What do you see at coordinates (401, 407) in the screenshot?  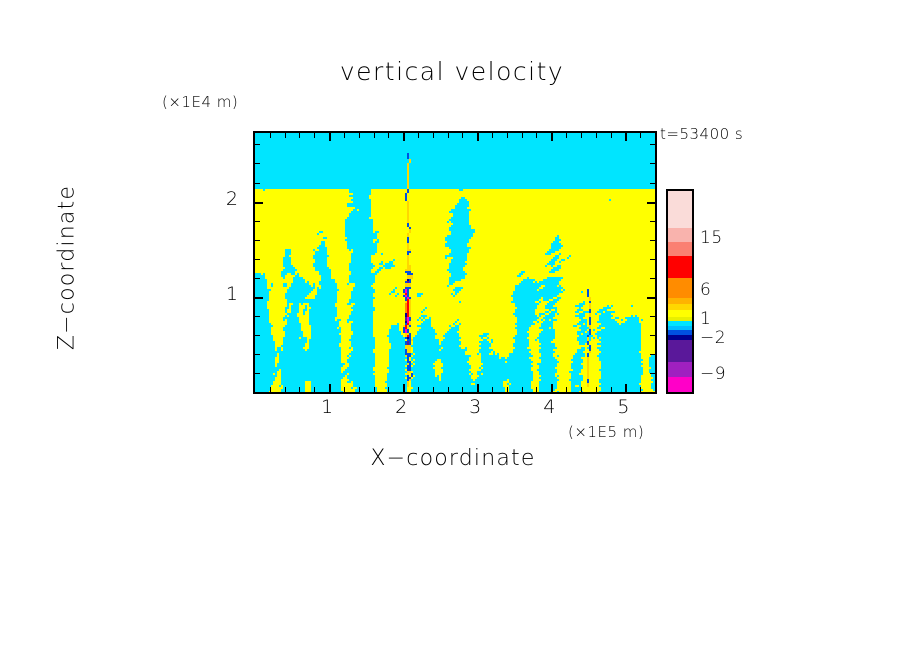 I see `x-axis-tick-label: 2` at bounding box center [401, 407].